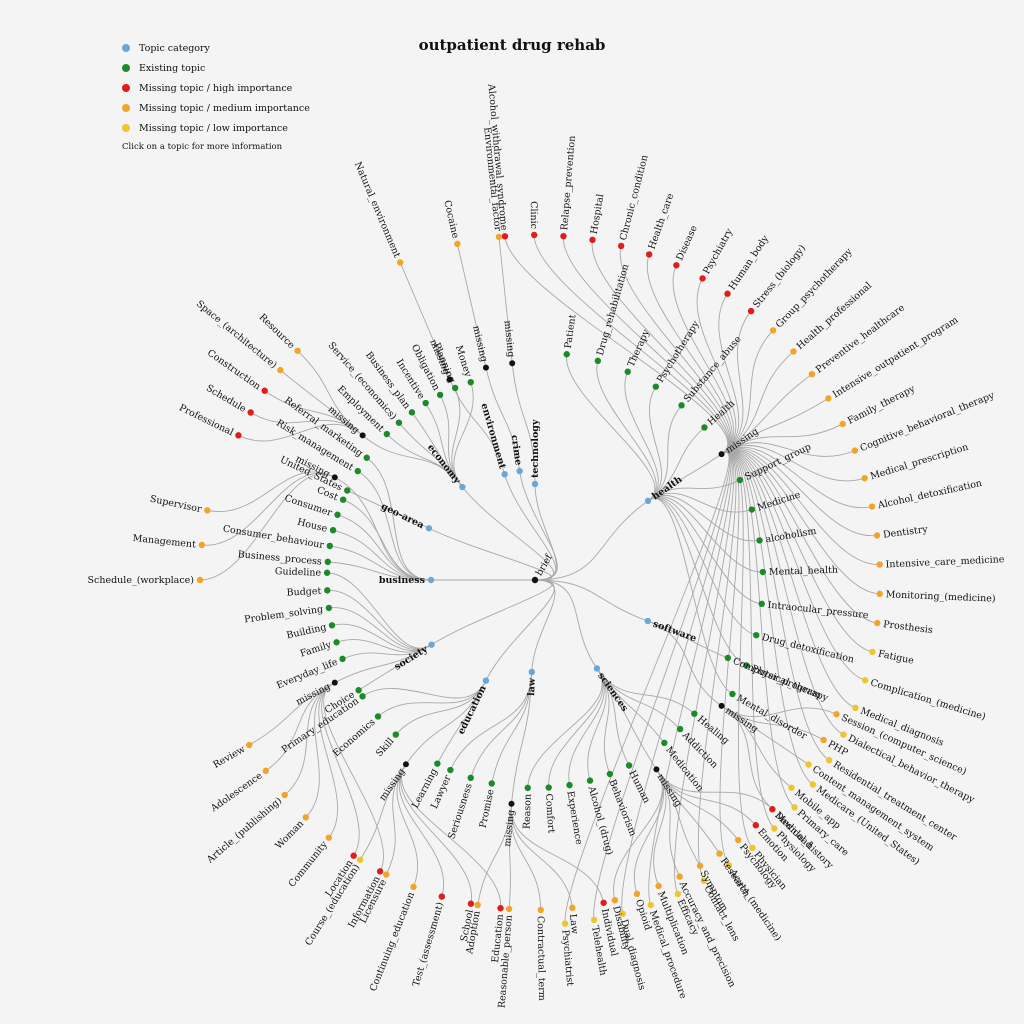 The width and height of the screenshot is (1024, 1024). I want to click on node-label: Psychotherapy, so click(678, 351).